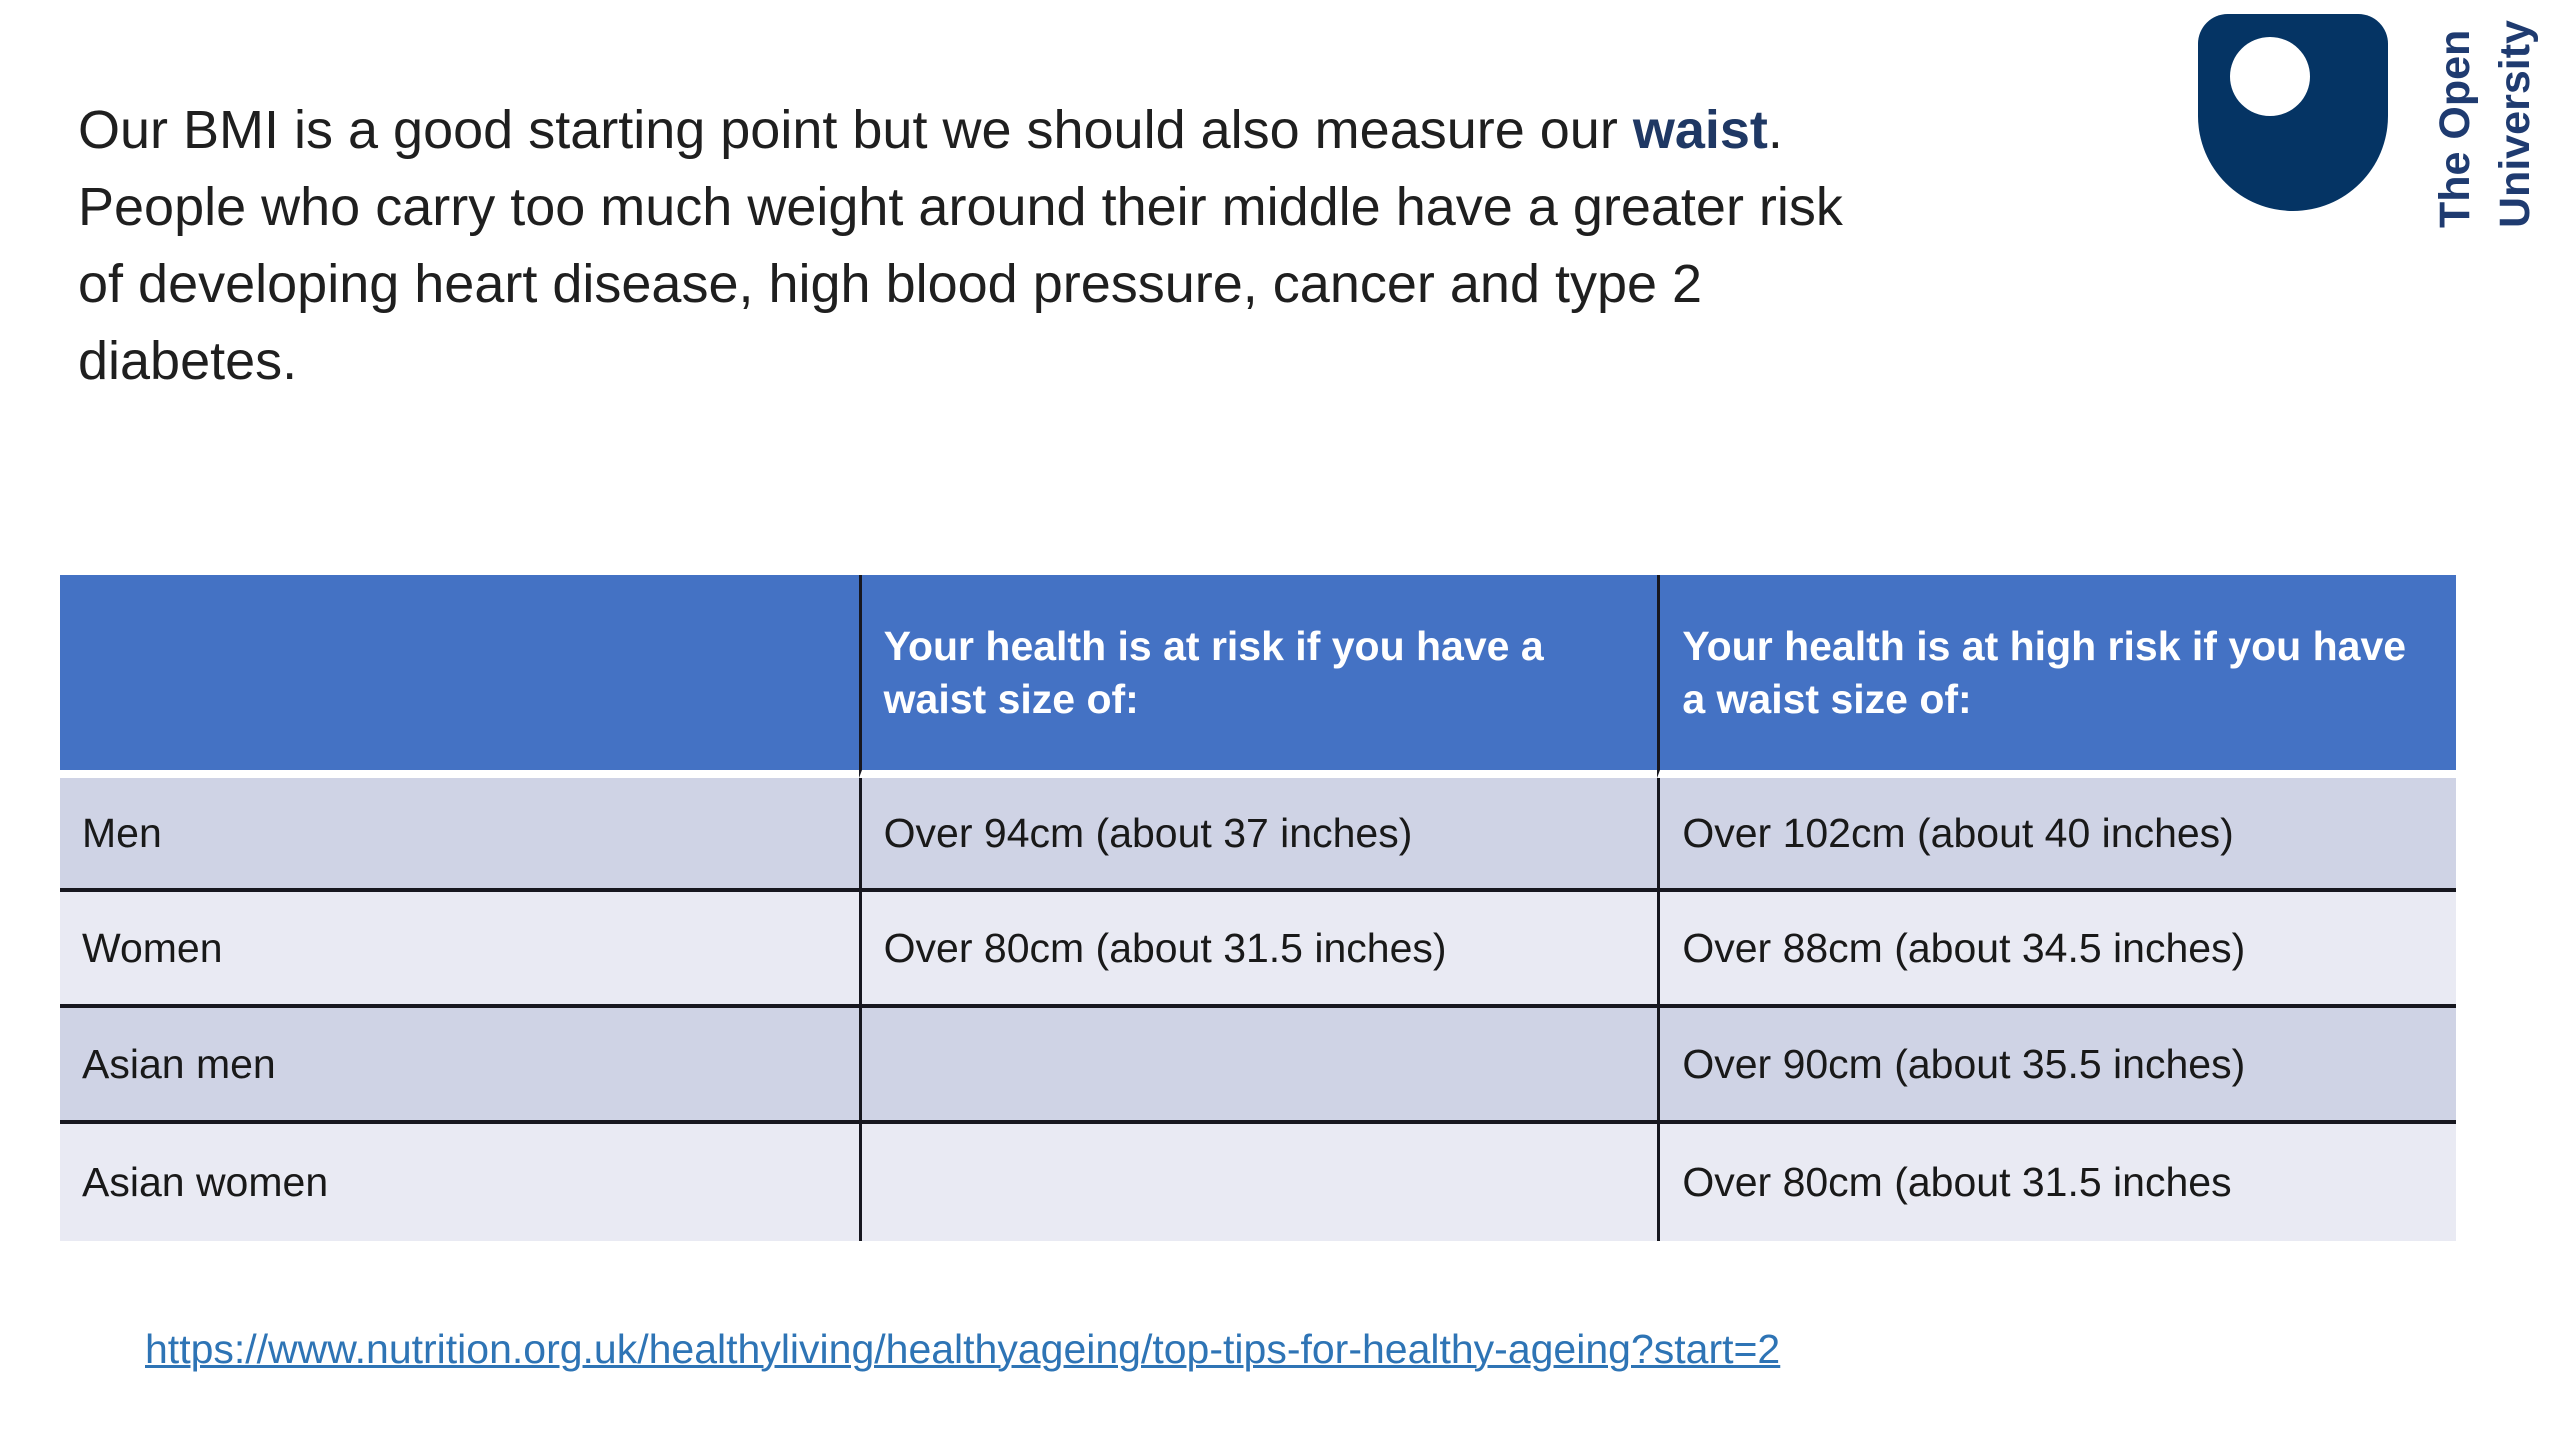 The width and height of the screenshot is (2560, 1440). Describe the element at coordinates (2487, 118) in the screenshot. I see `open-university-logo-text: The Open University` at that location.